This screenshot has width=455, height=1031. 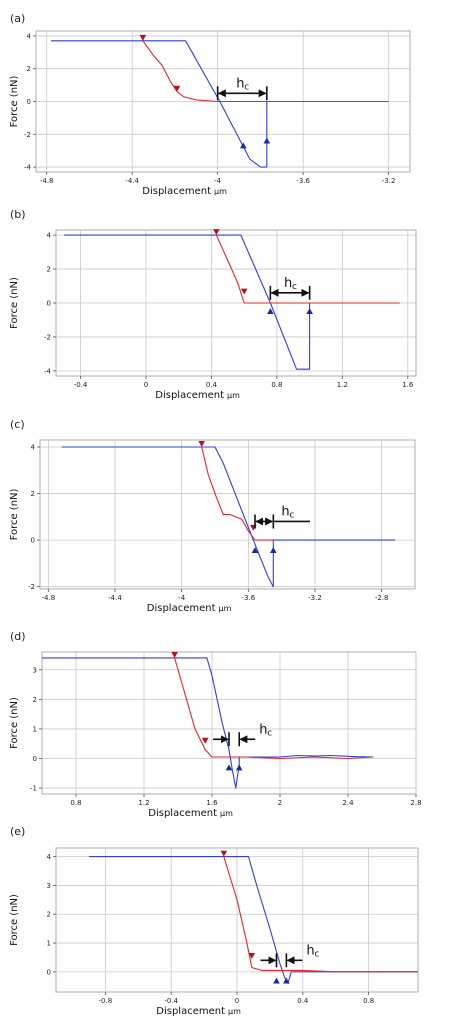 What do you see at coordinates (17, 831) in the screenshot?
I see `panel-label: (e)` at bounding box center [17, 831].